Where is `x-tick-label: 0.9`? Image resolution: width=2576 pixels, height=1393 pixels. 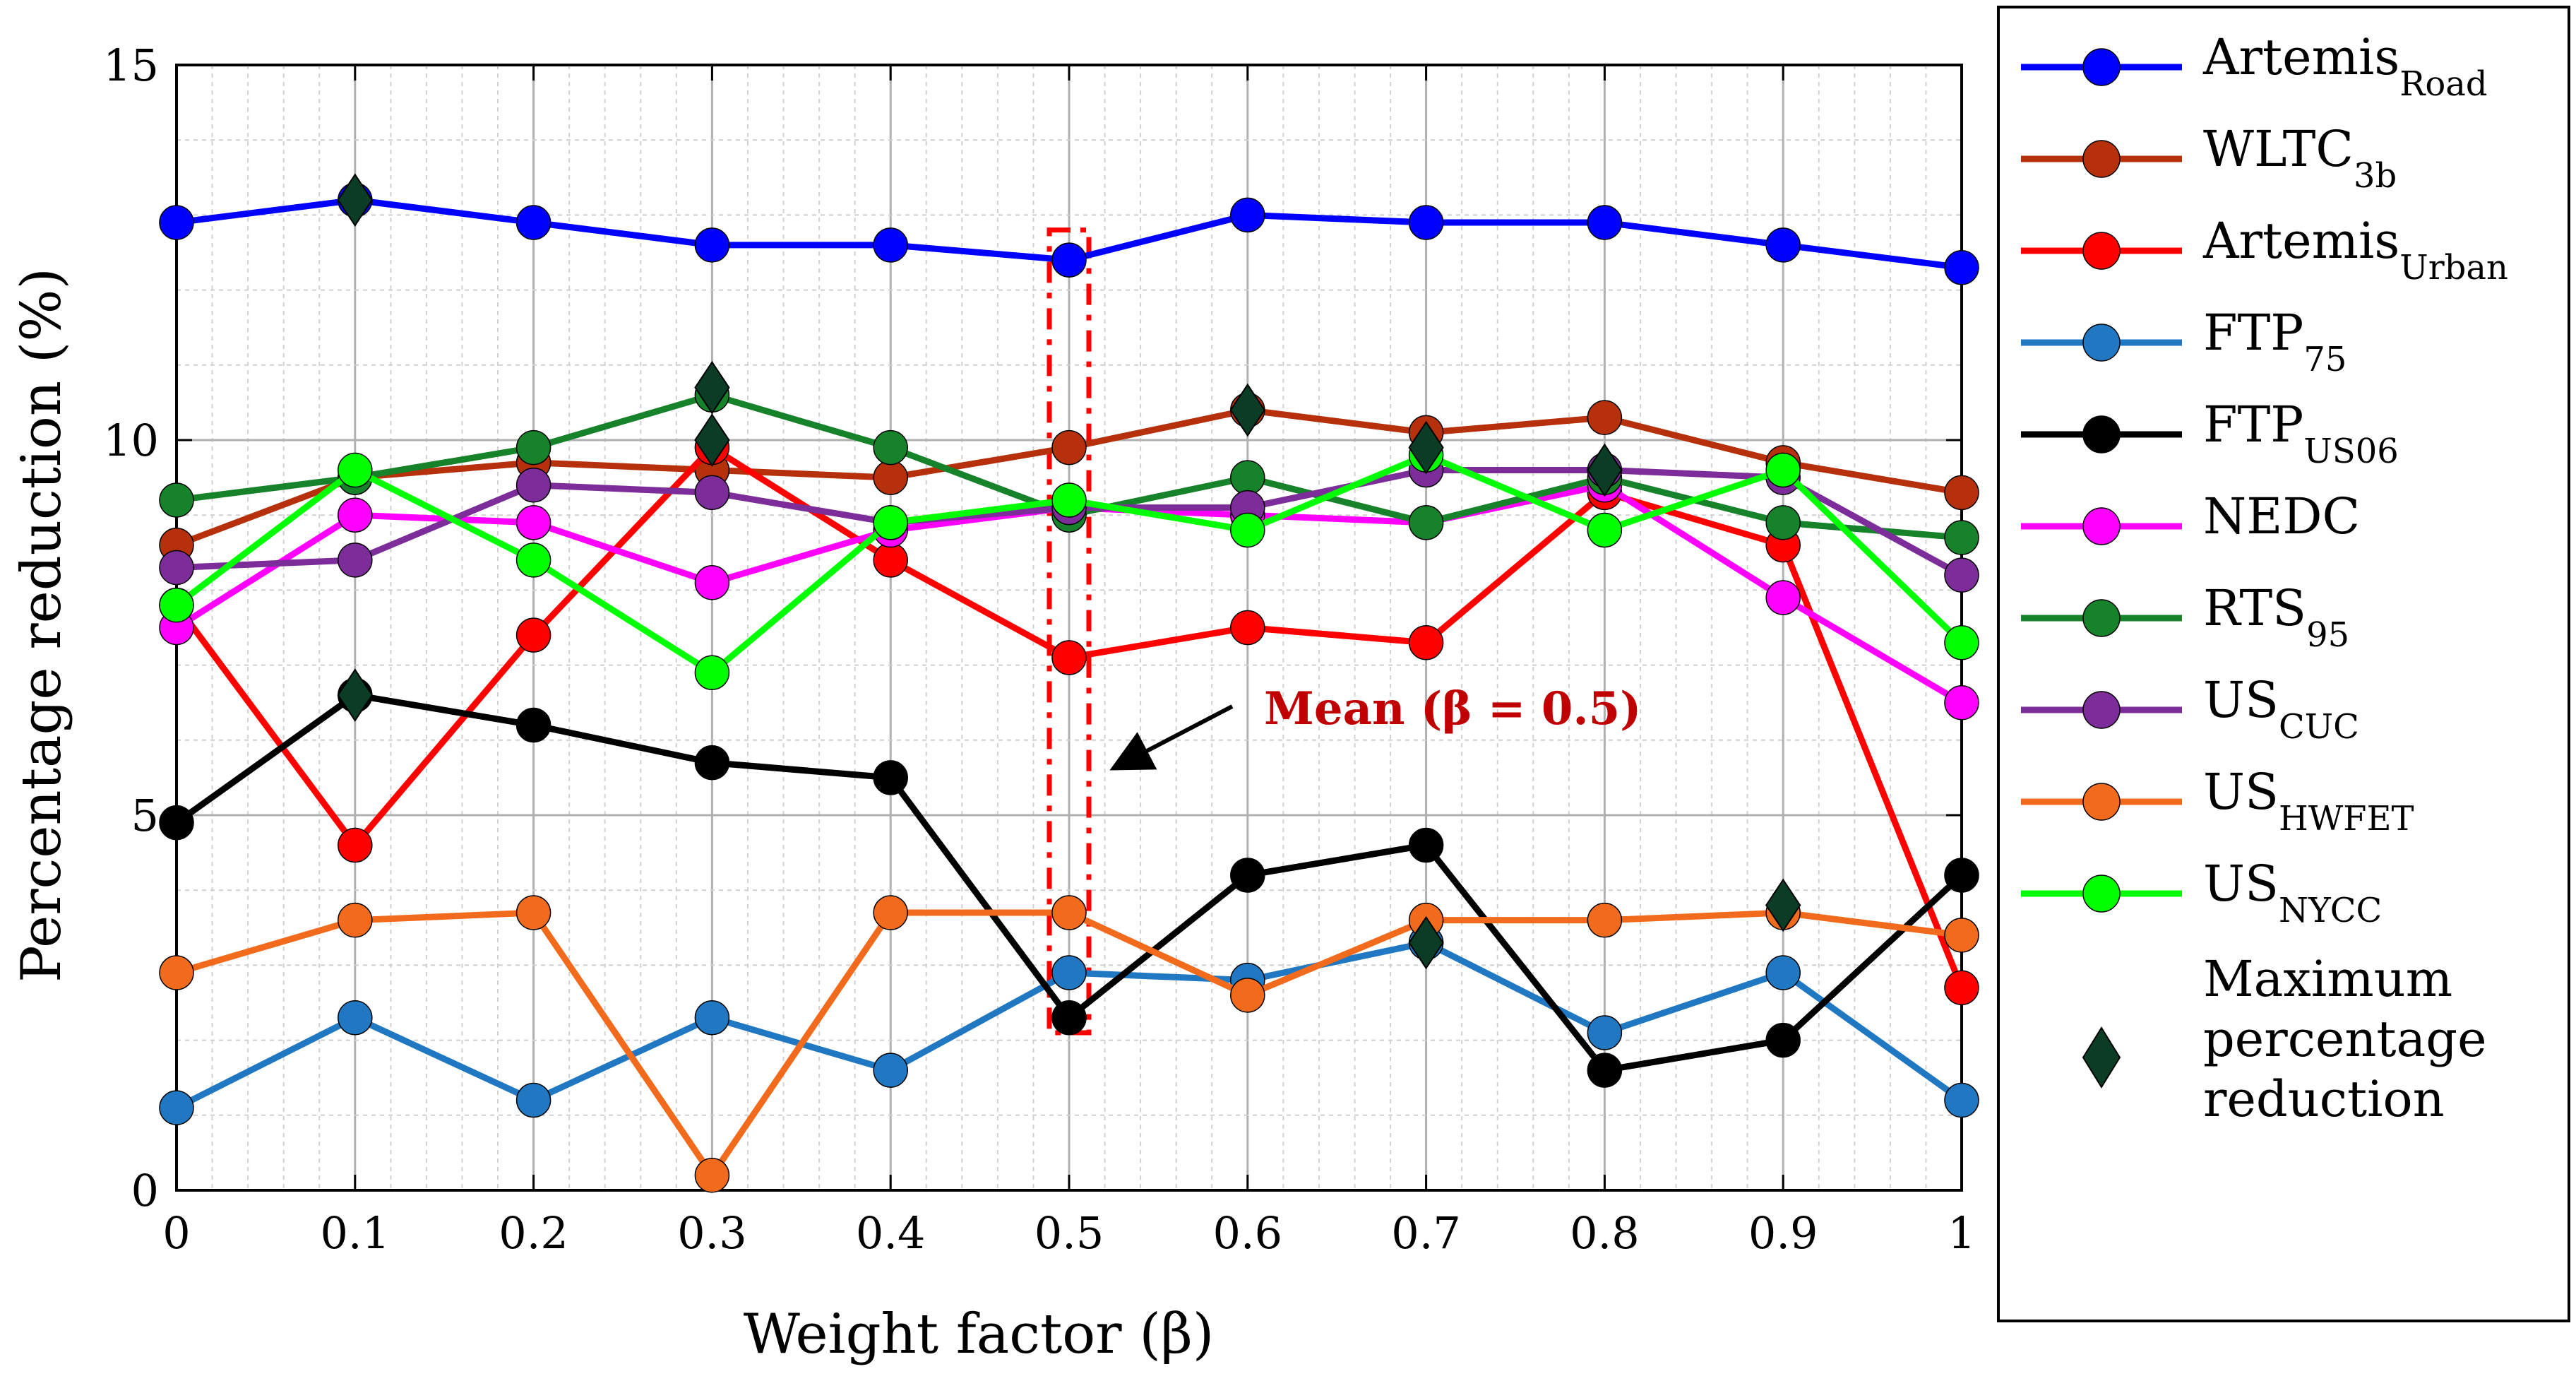 x-tick-label: 0.9 is located at coordinates (1783, 1233).